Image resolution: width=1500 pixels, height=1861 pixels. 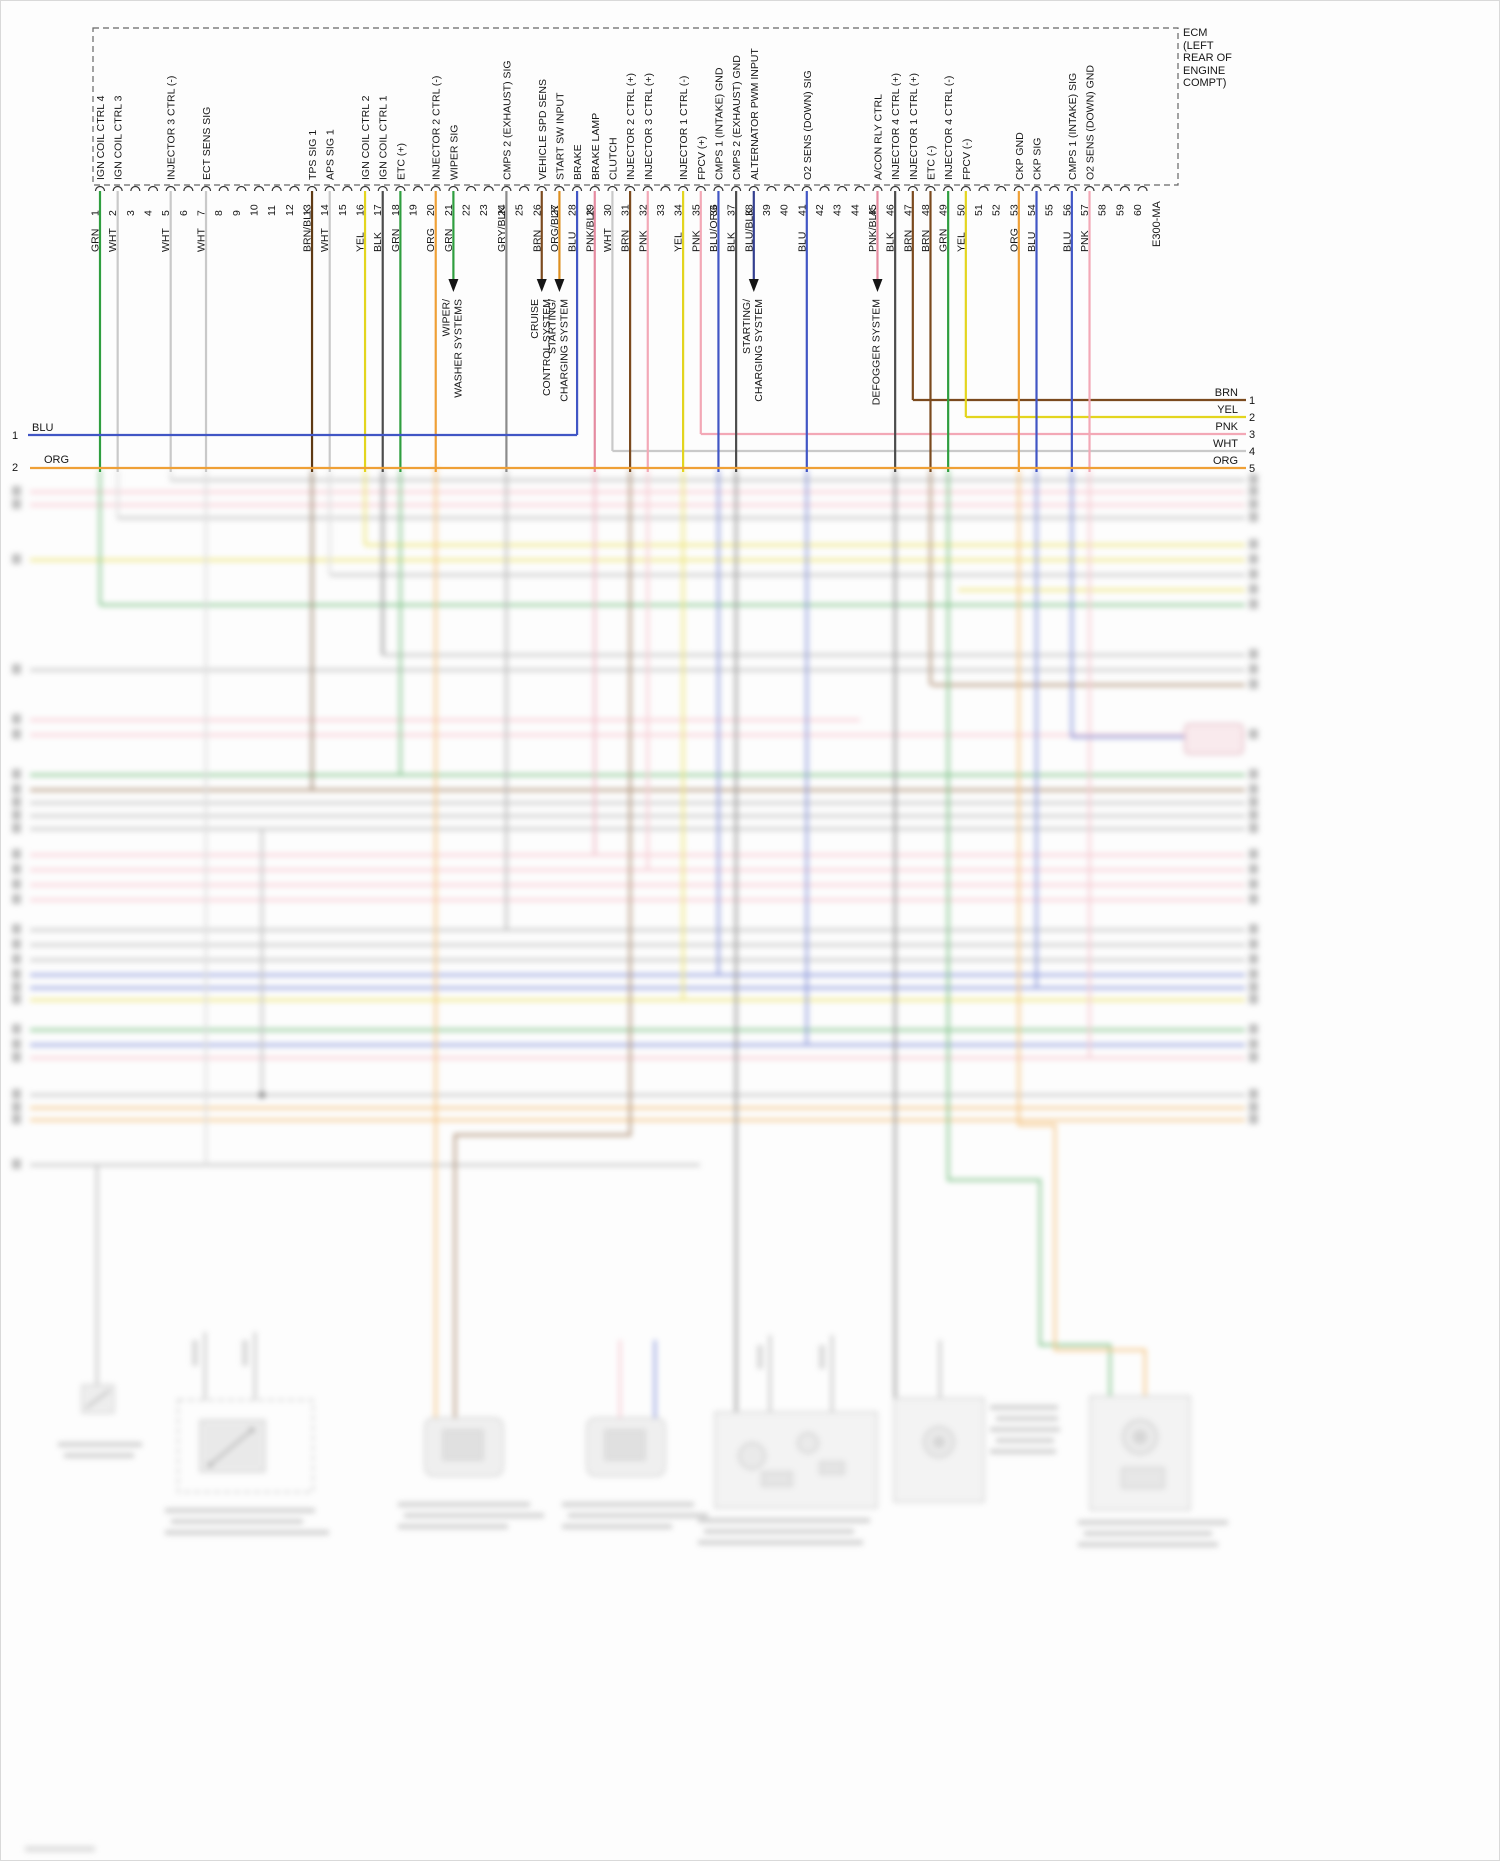 What do you see at coordinates (1014, 210) in the screenshot?
I see `pin-number: 53` at bounding box center [1014, 210].